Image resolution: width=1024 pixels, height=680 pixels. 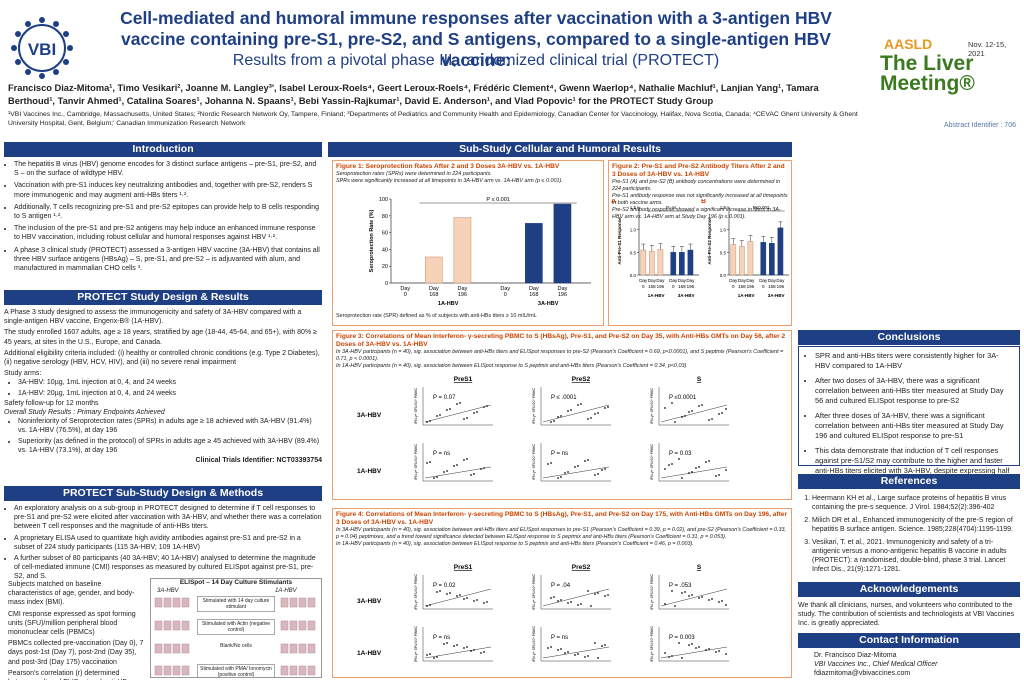 I want to click on section-header-substudy: PROTECT Sub-Study Design & Methods, so click(x=163, y=493).